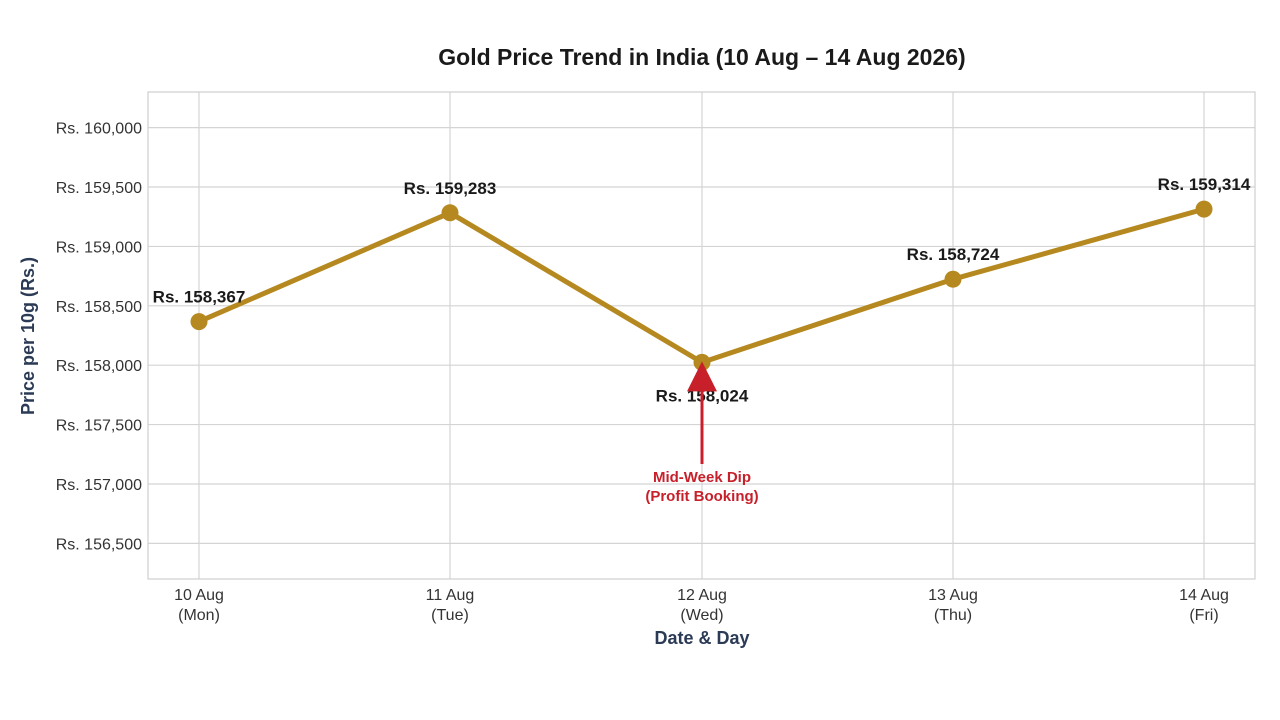 The image size is (1280, 720). What do you see at coordinates (99, 307) in the screenshot?
I see `y-tick-label-4: Rs. 158,500` at bounding box center [99, 307].